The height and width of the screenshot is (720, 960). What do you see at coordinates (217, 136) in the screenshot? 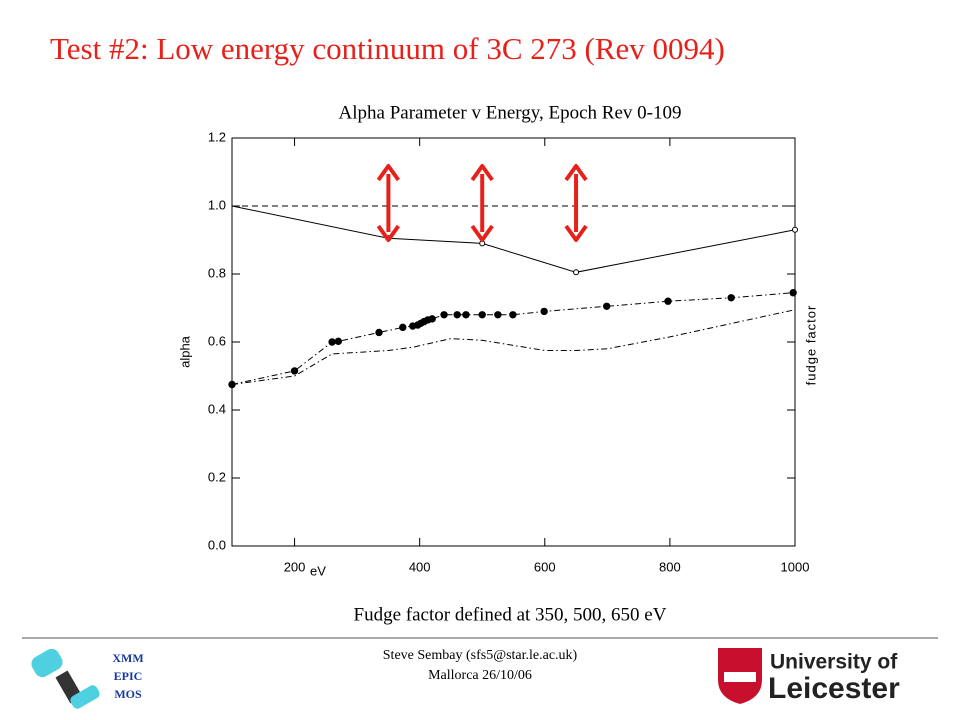
I see `y-tick-label: 1.2` at bounding box center [217, 136].